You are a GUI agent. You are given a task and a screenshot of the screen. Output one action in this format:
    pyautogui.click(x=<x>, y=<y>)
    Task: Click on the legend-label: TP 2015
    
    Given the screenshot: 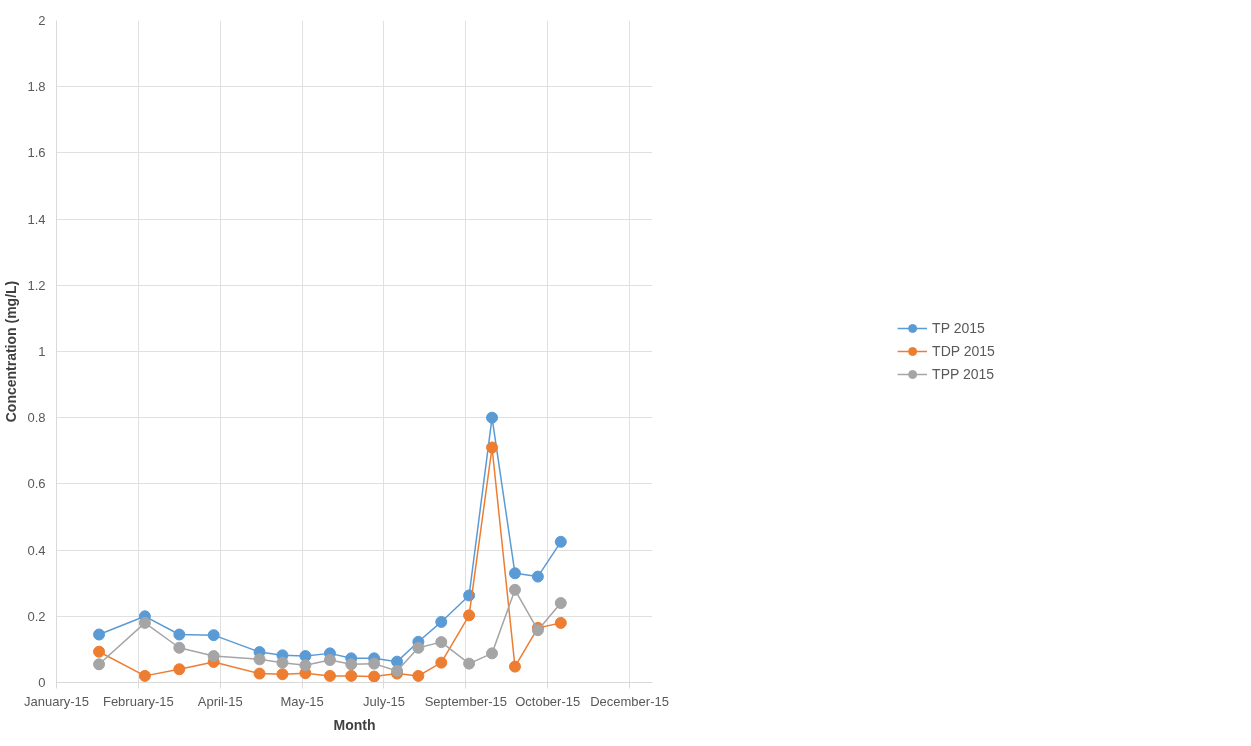 What is the action you would take?
    pyautogui.click(x=958, y=328)
    